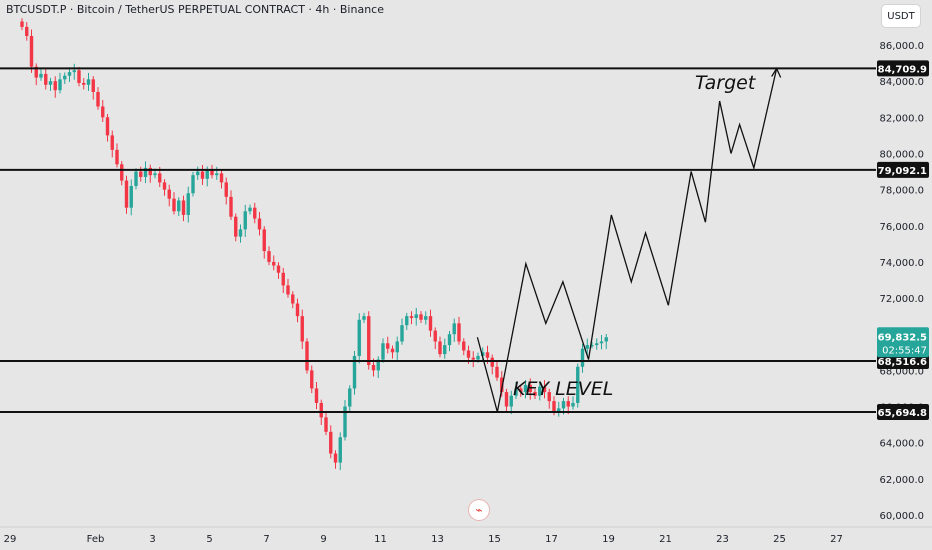  What do you see at coordinates (665, 539) in the screenshot?
I see `time-tick-label: 21` at bounding box center [665, 539].